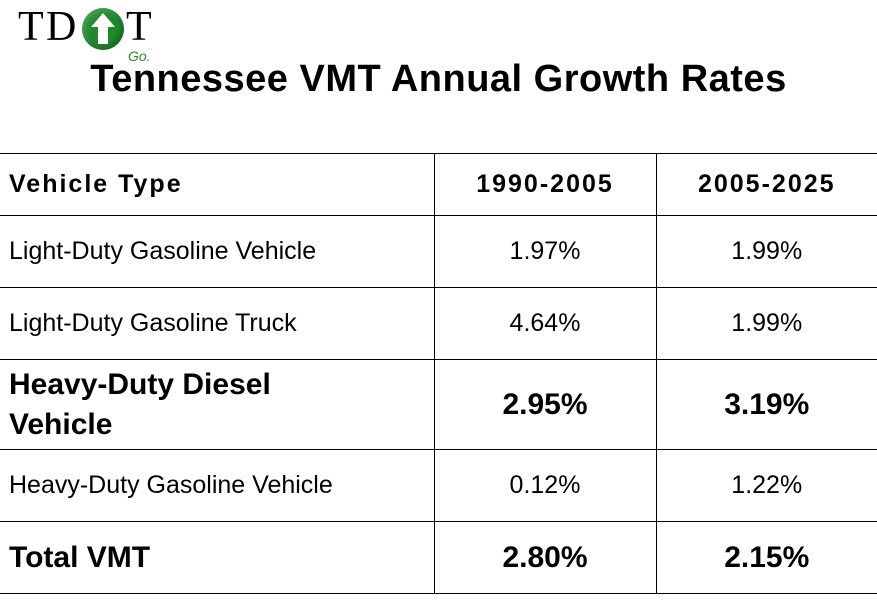 Image resolution: width=877 pixels, height=601 pixels. Describe the element at coordinates (545, 404) in the screenshot. I see `rate-1990-2005-cell: 2.95%` at that location.